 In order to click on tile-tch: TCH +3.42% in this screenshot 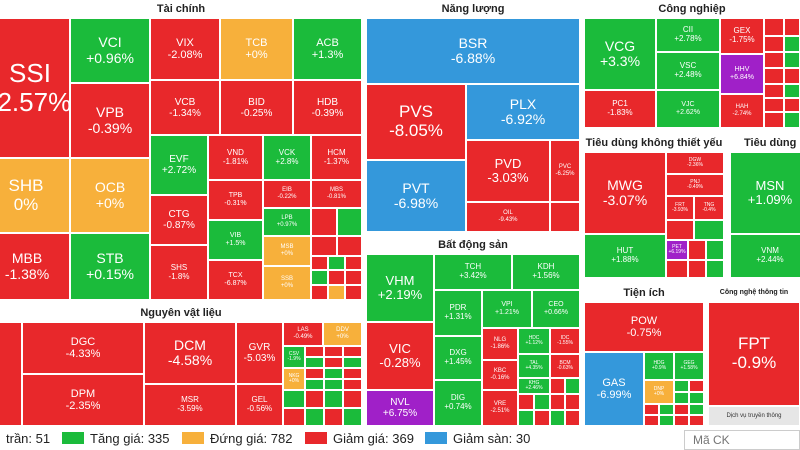, I will do `click(473, 272)`.